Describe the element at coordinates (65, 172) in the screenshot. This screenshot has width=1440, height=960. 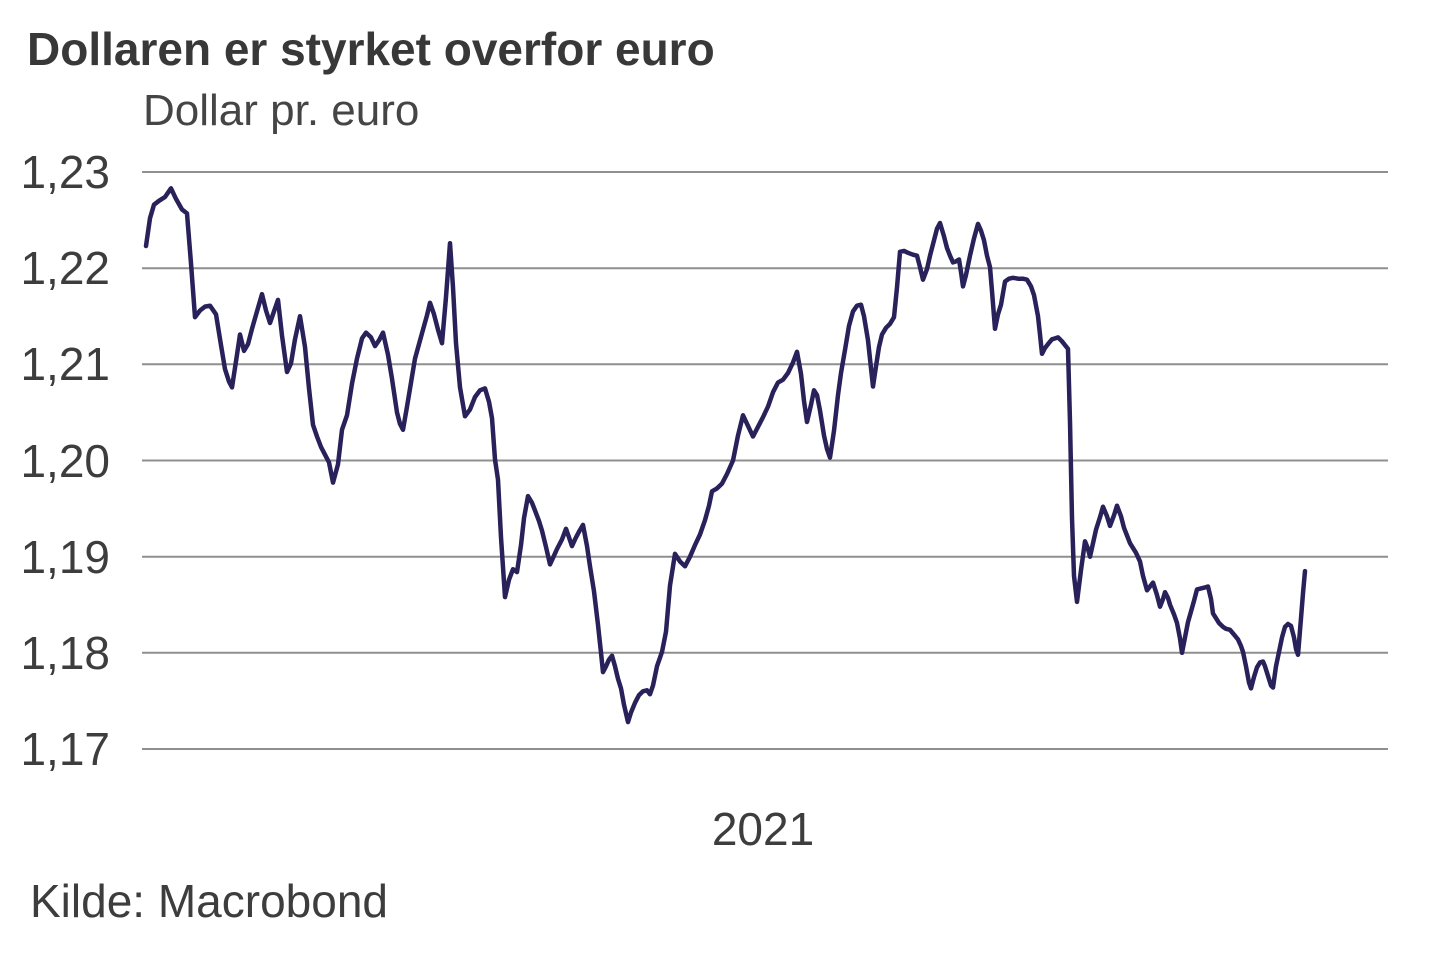
I see `y-tick-label: 1,23` at that location.